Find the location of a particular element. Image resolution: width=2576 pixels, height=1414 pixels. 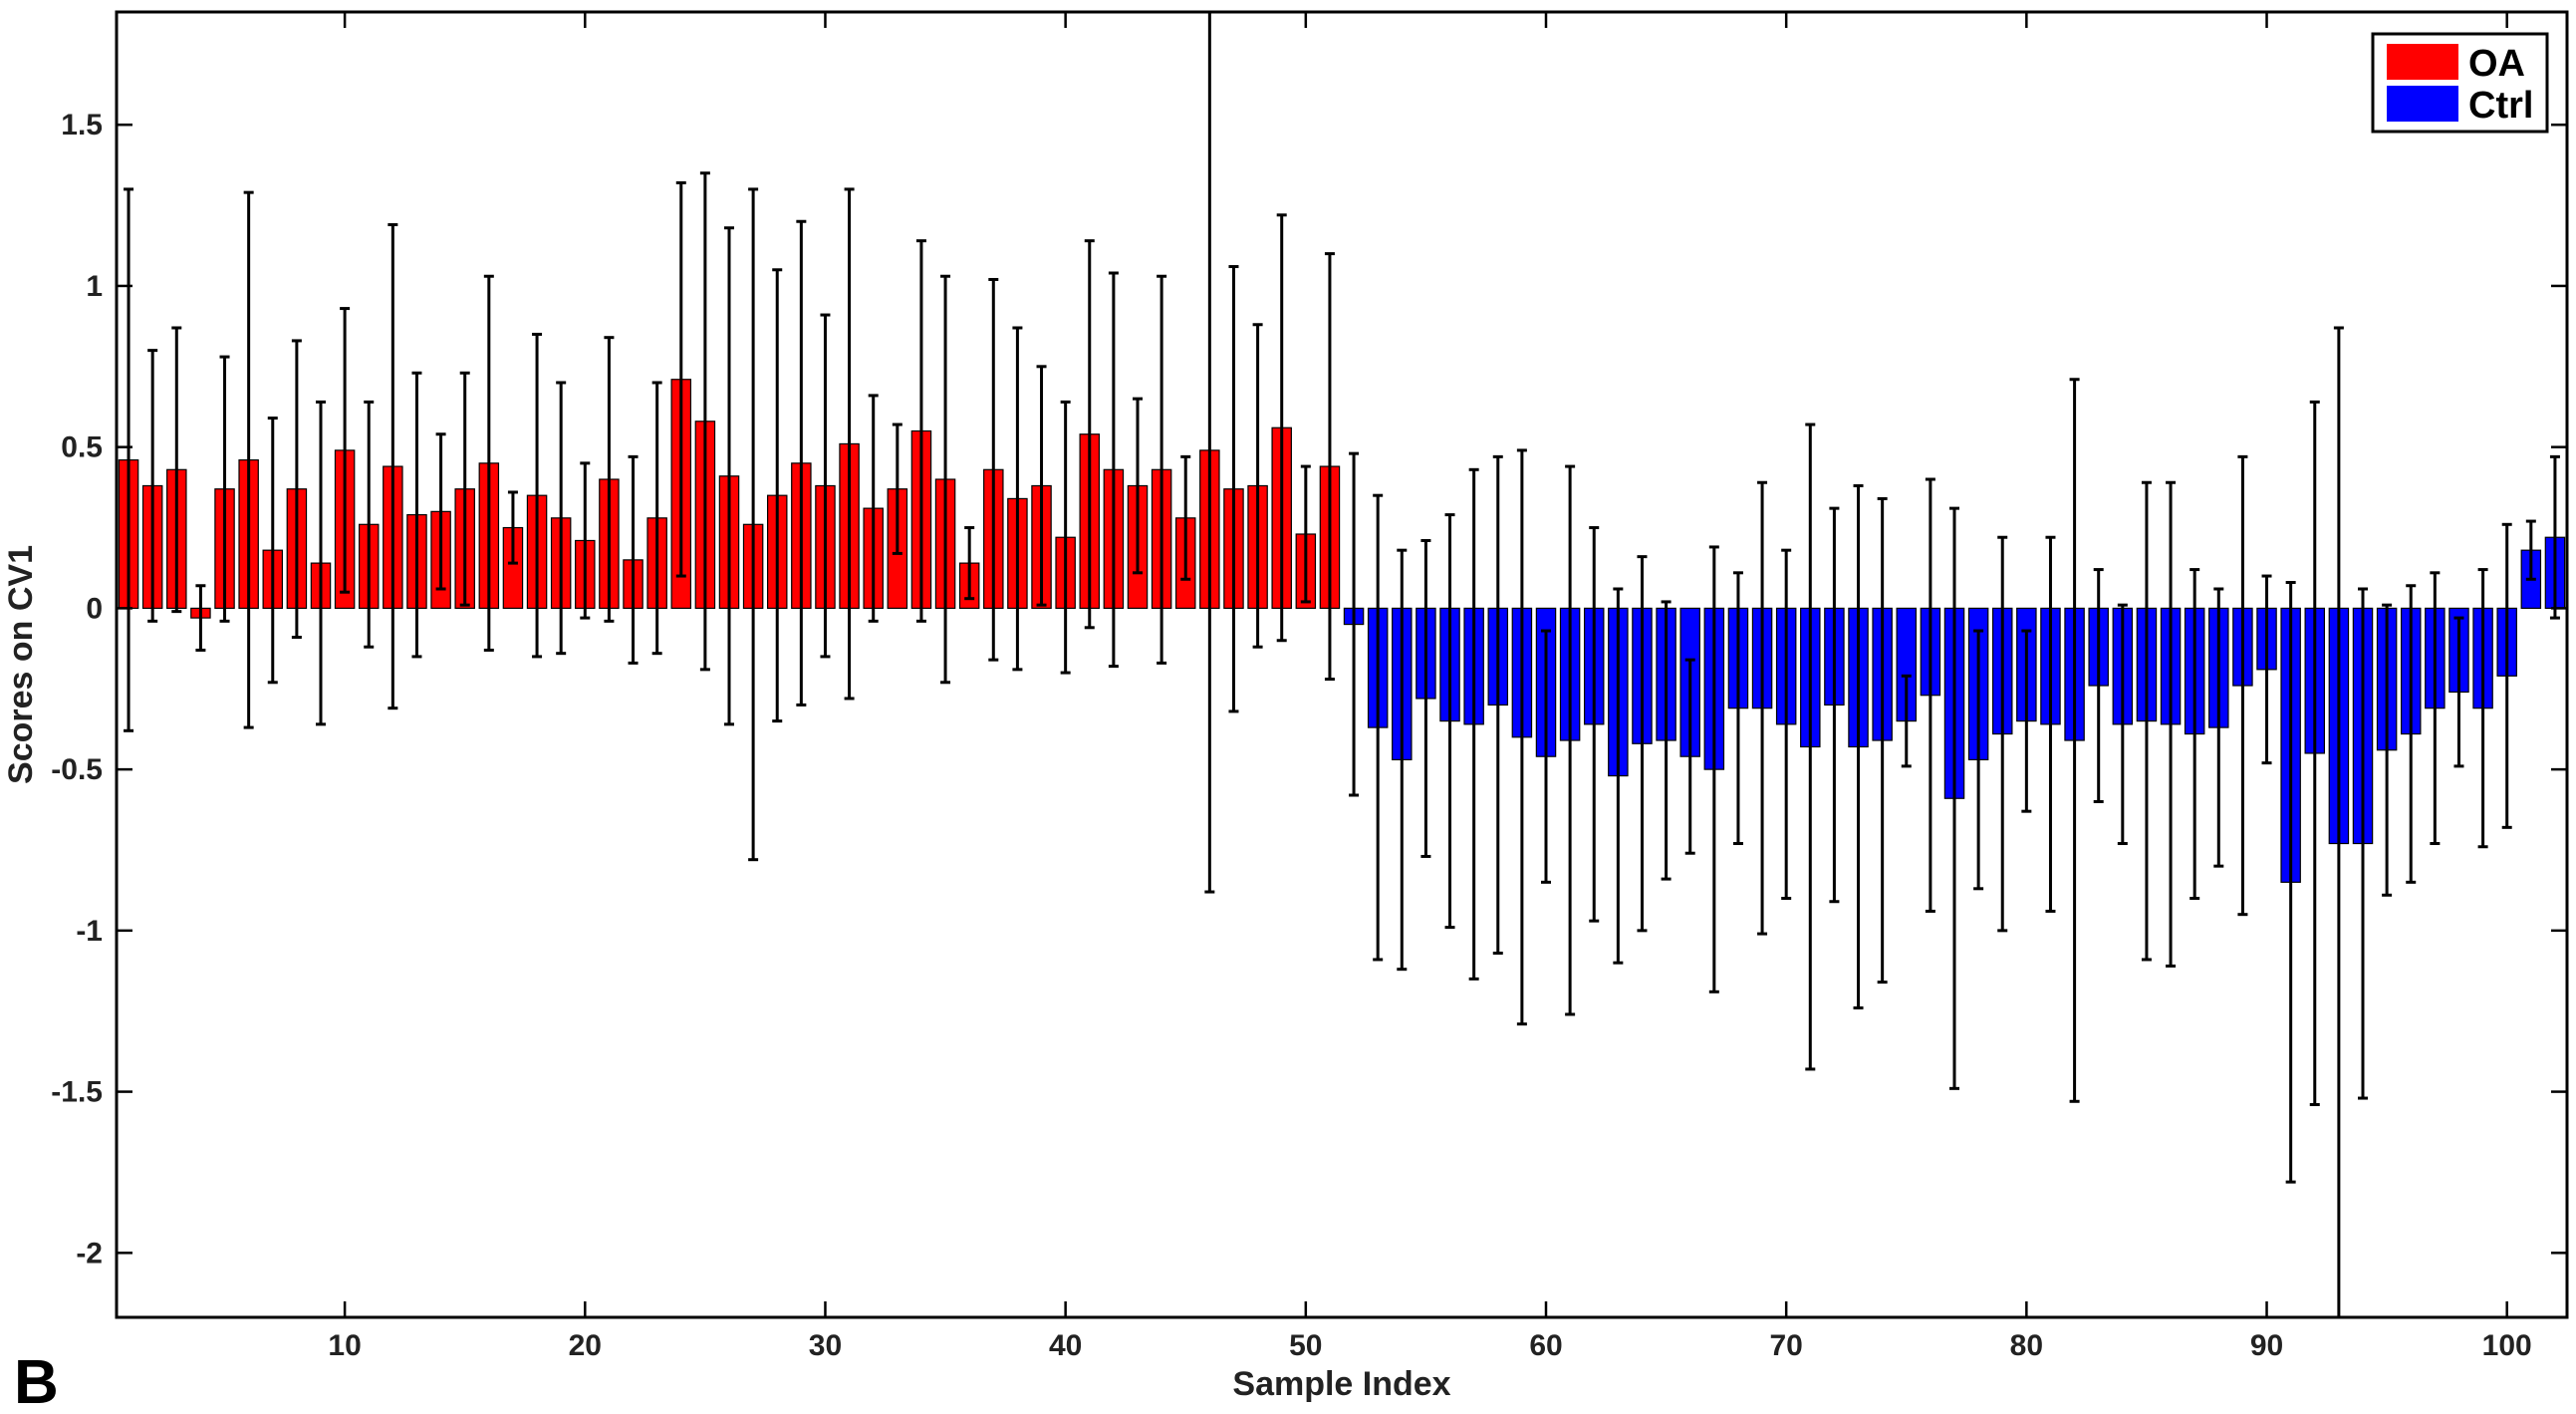

y-tick-label: 0 is located at coordinates (94, 609).